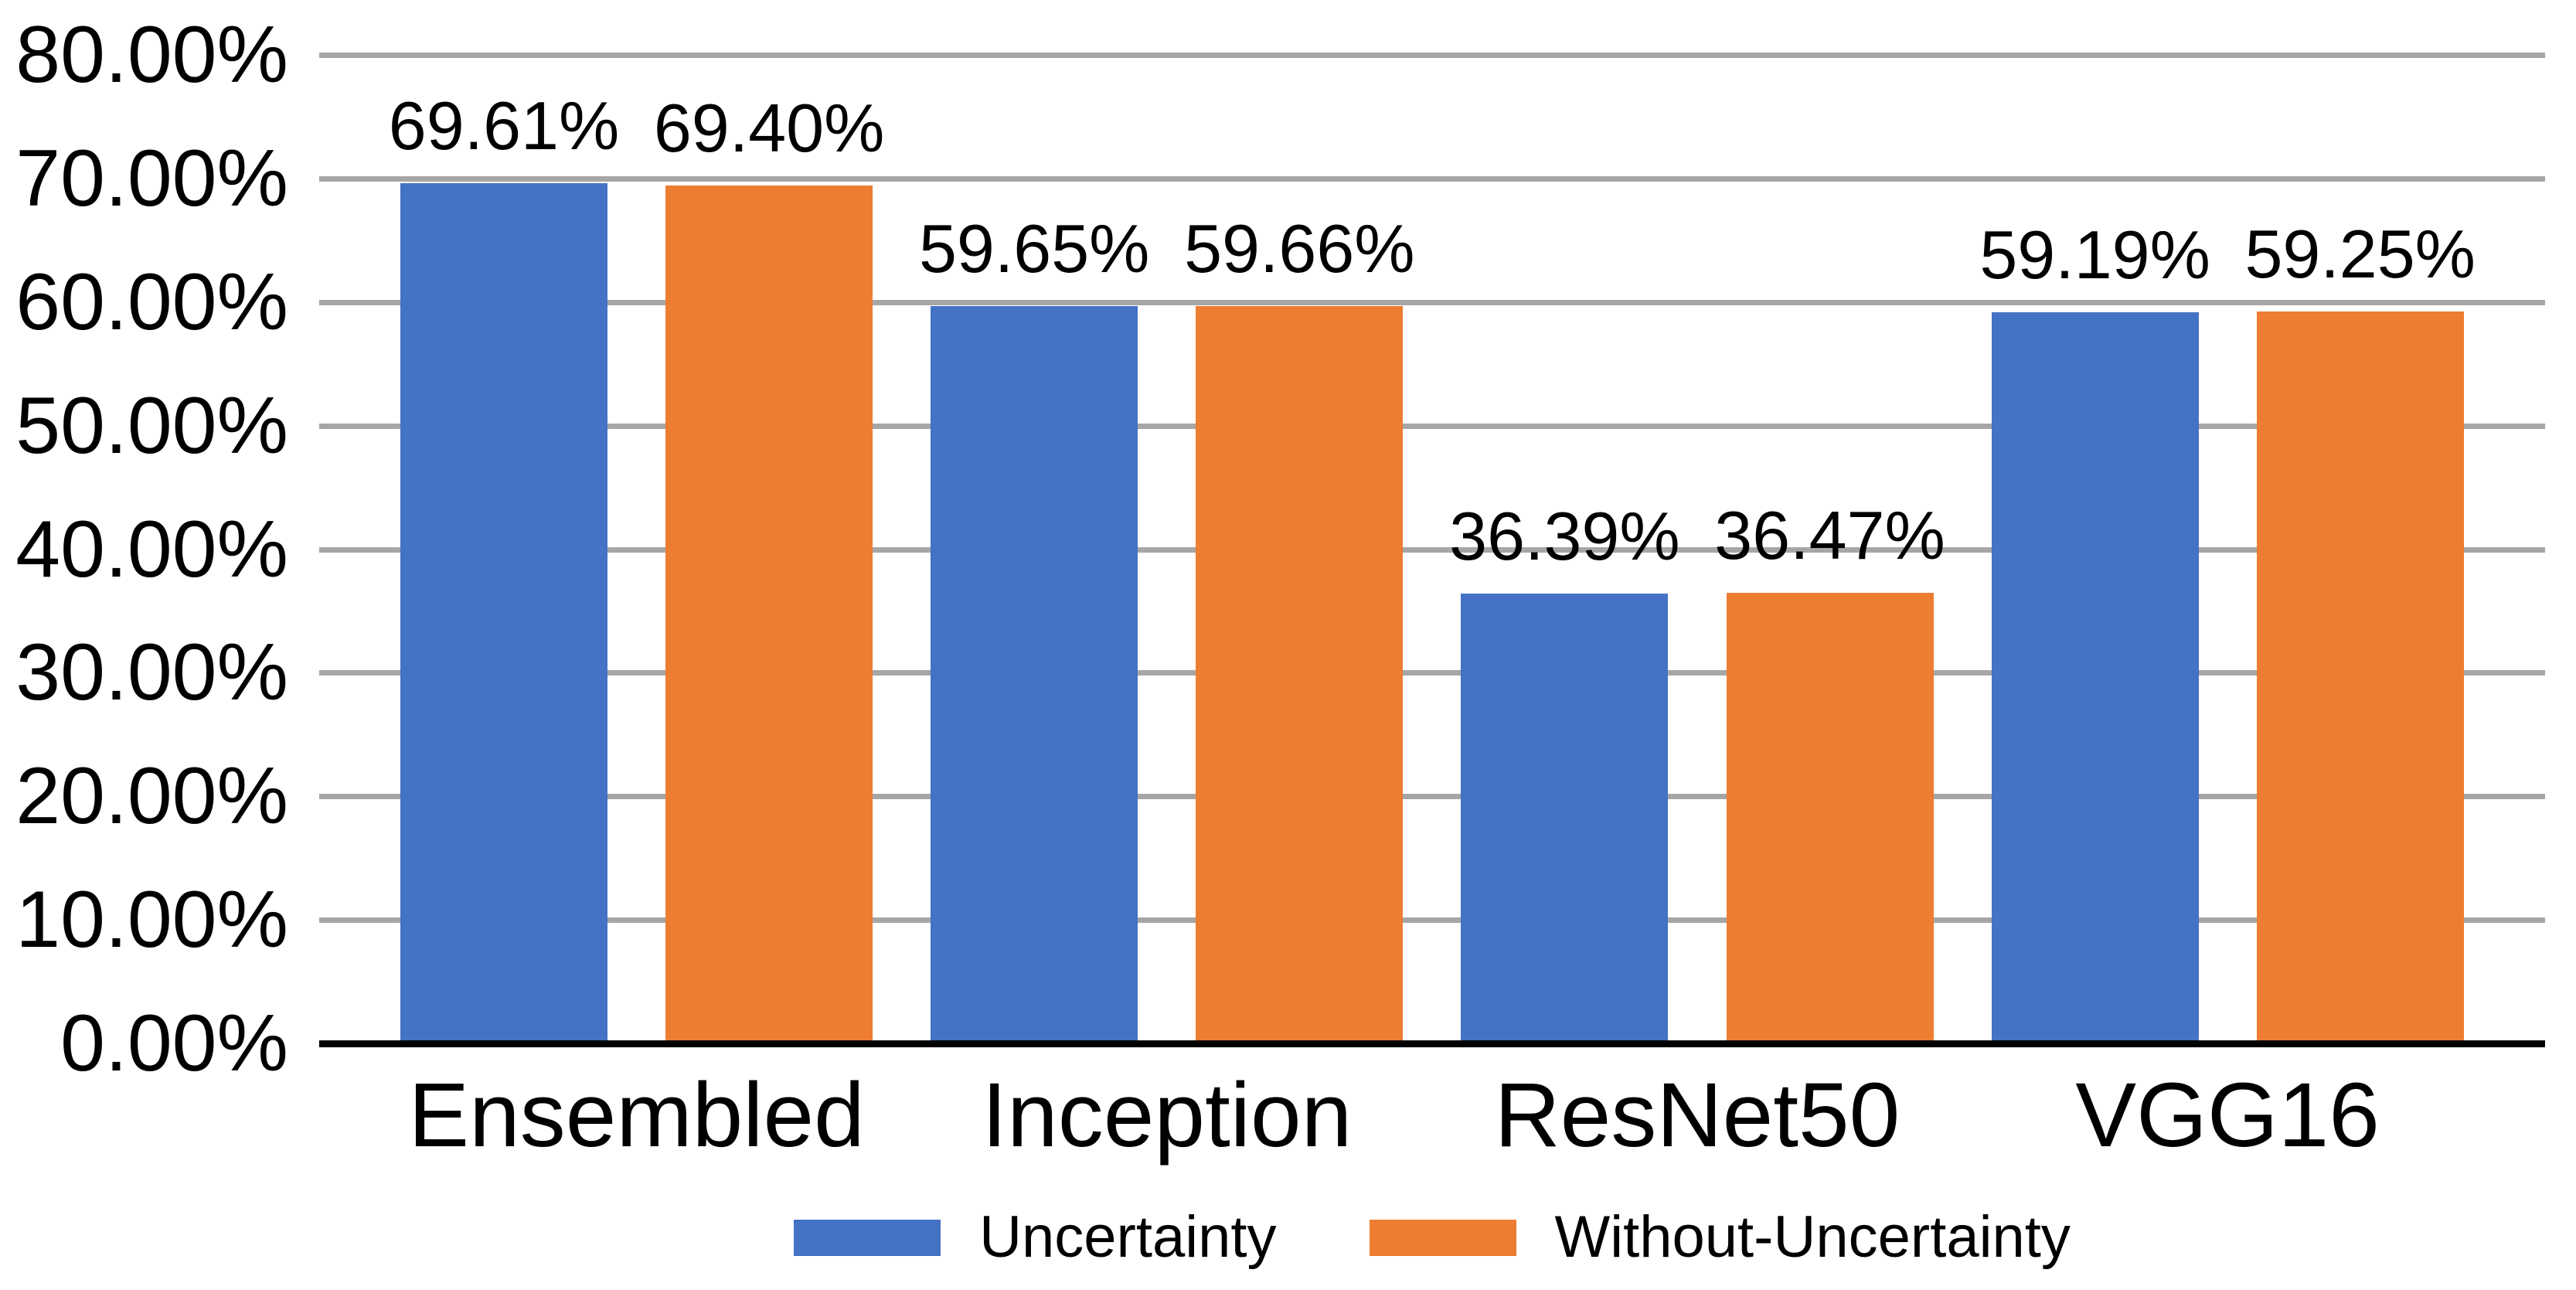  What do you see at coordinates (503, 613) in the screenshot?
I see `bar-uncertainty-ensembled` at bounding box center [503, 613].